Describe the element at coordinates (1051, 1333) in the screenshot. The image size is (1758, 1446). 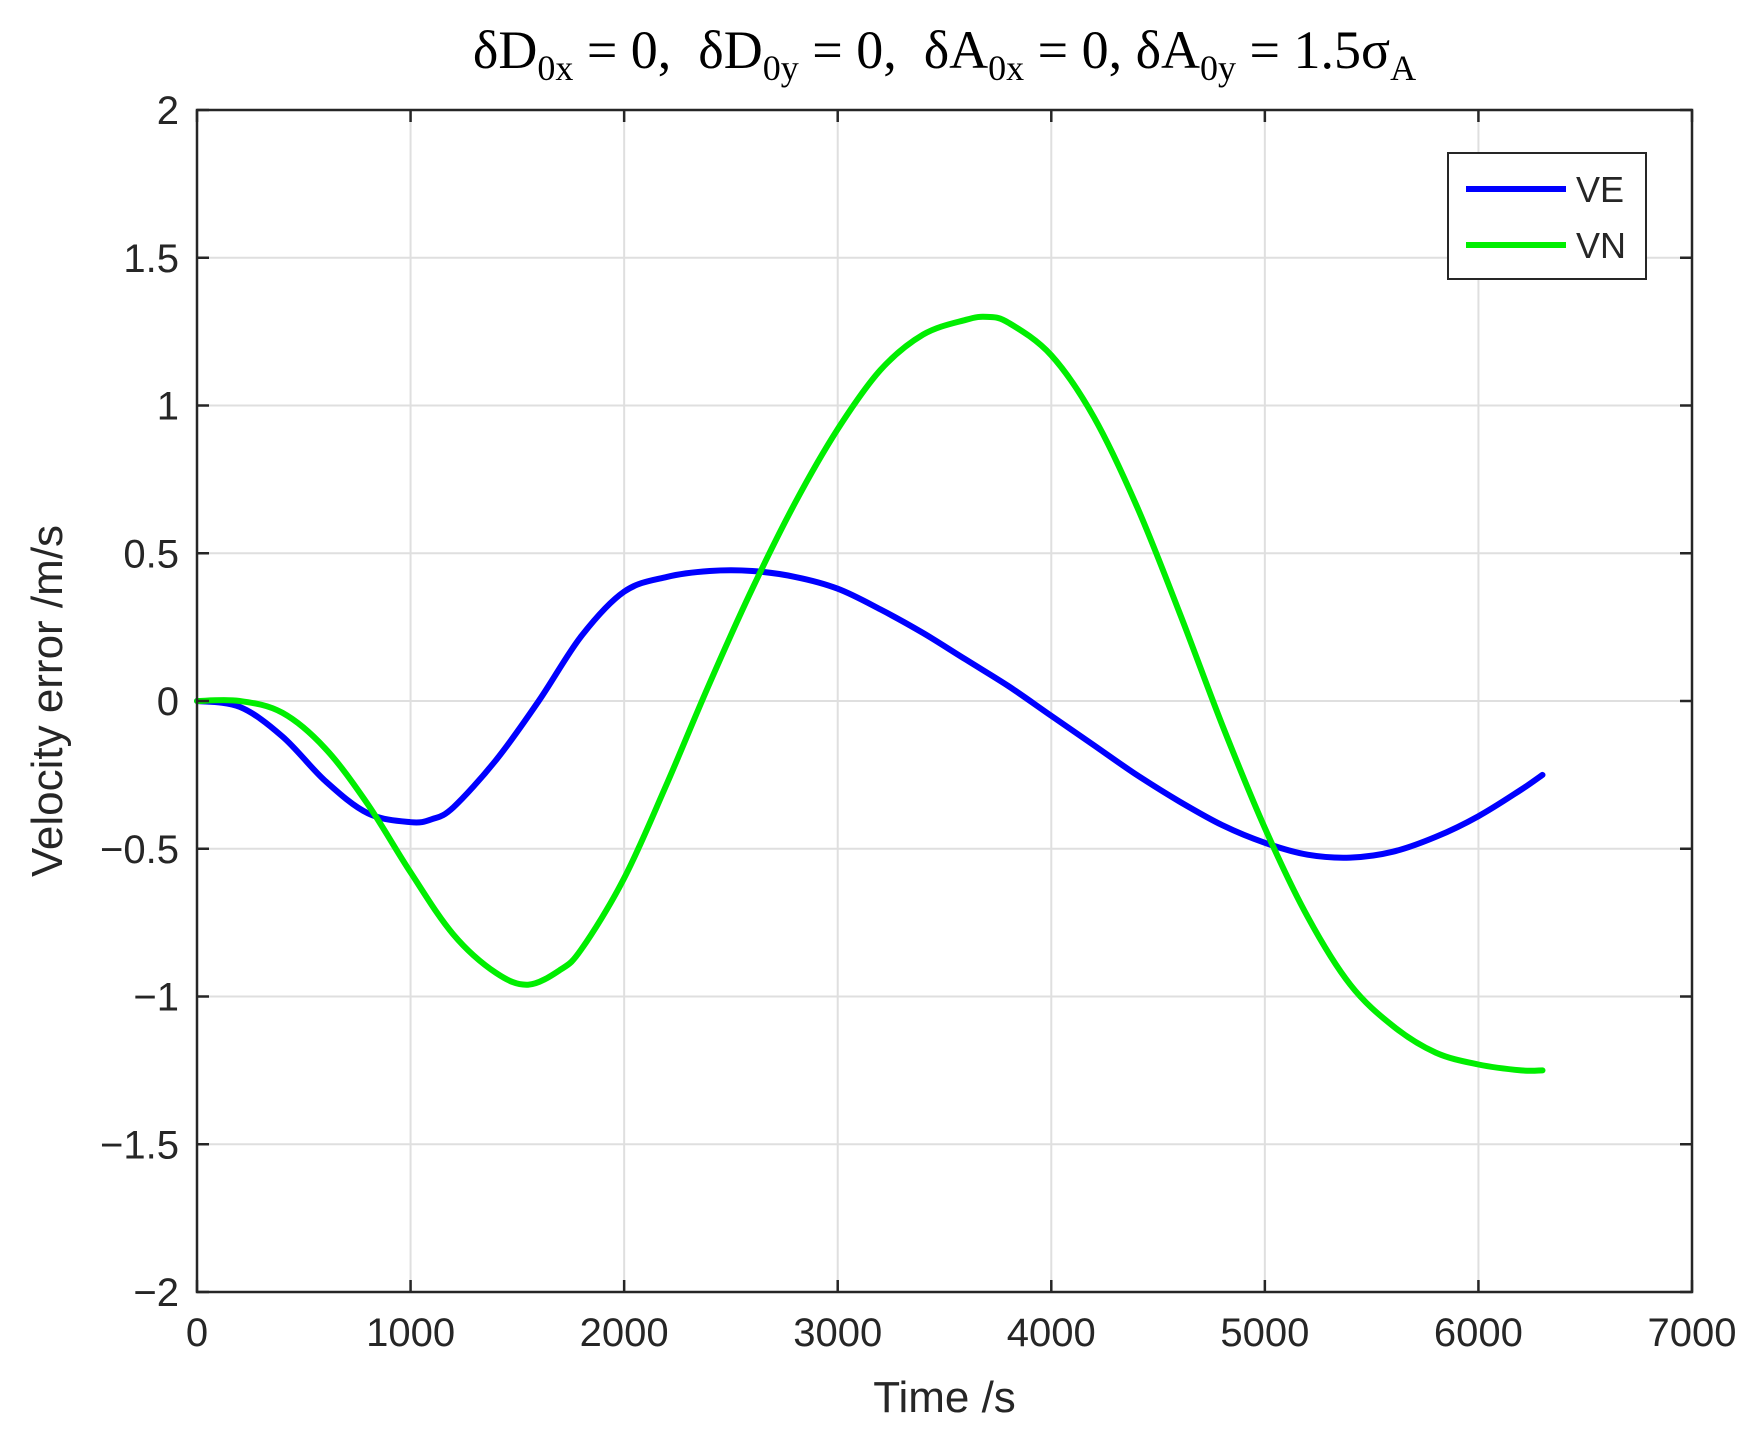
I see `x-tick-label: 4000` at that location.